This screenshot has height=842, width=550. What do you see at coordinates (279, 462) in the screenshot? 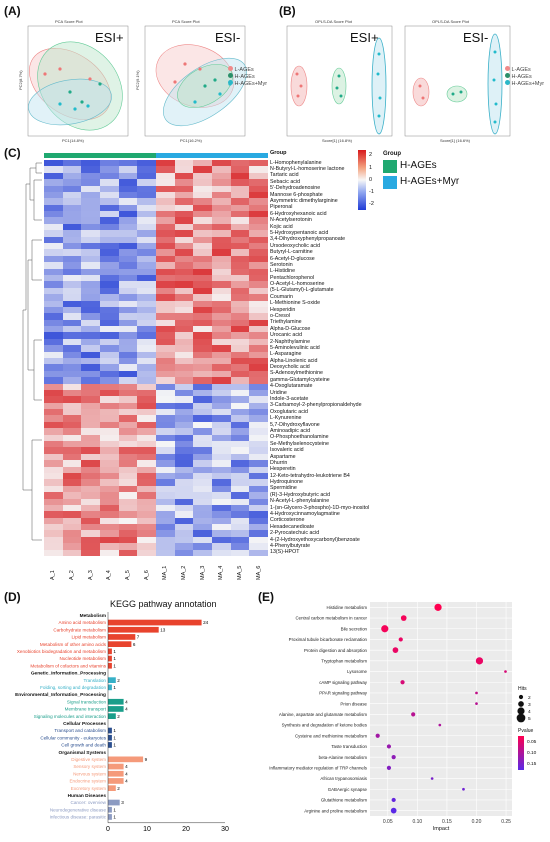
I see `metabolite-label: Dhurrin` at bounding box center [279, 462].